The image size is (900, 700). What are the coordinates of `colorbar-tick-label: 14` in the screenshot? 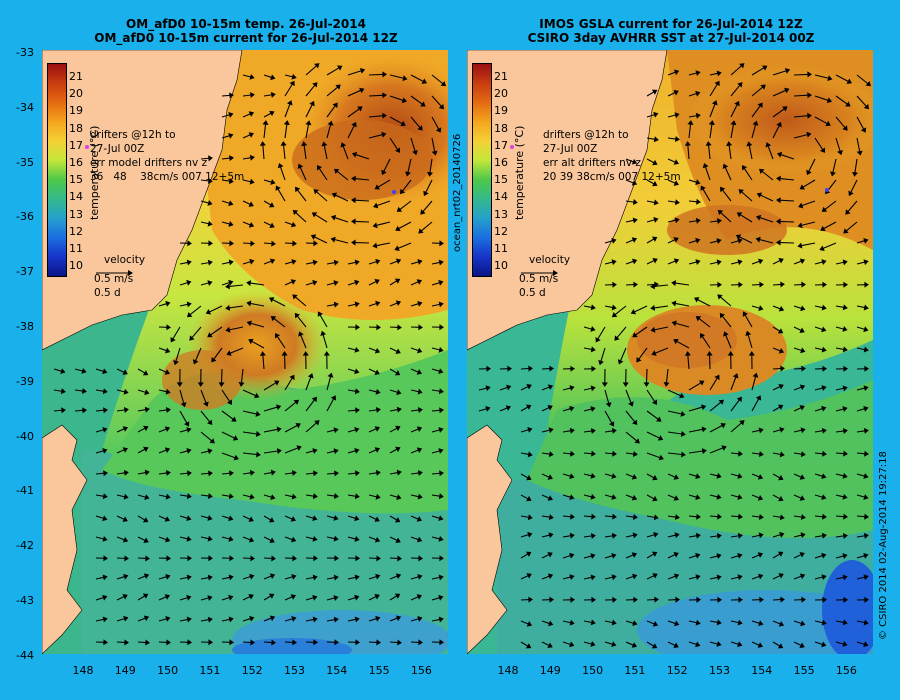 It's located at (501, 197).